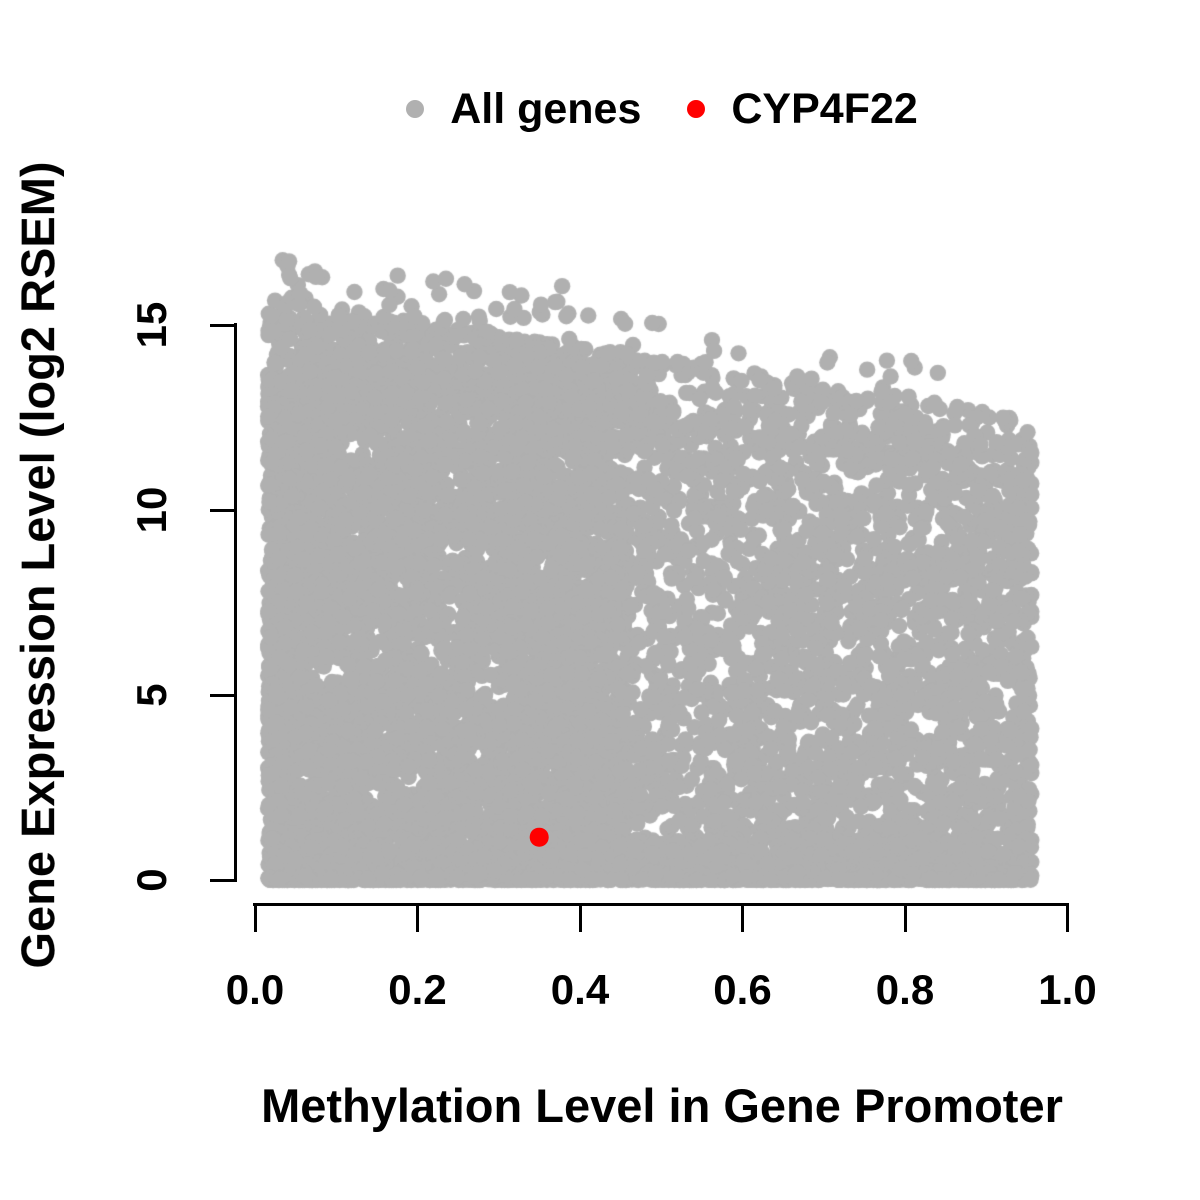  Describe the element at coordinates (661, 904) in the screenshot. I see `x-axis-line` at that location.